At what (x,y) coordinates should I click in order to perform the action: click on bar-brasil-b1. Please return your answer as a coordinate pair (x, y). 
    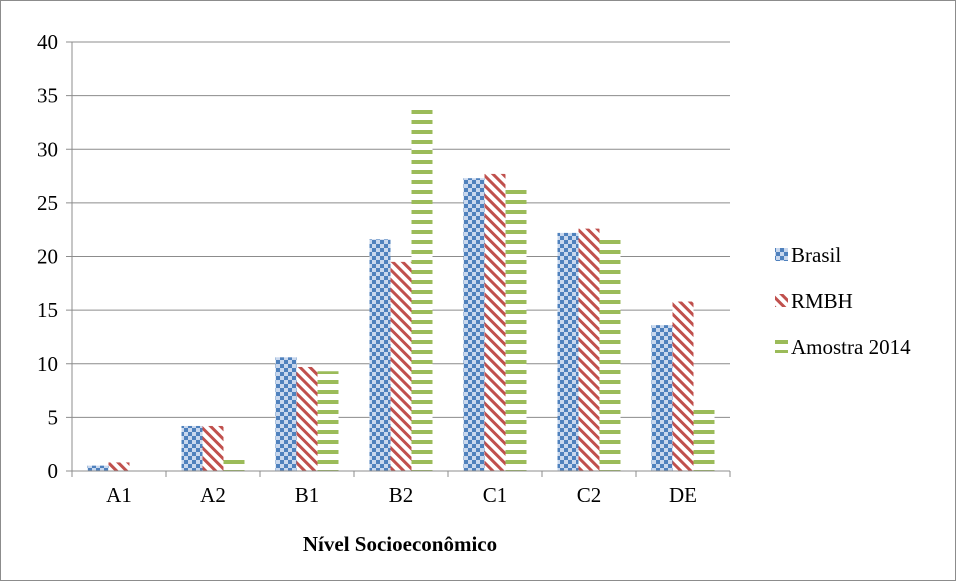
    Looking at the image, I should click on (286, 414).